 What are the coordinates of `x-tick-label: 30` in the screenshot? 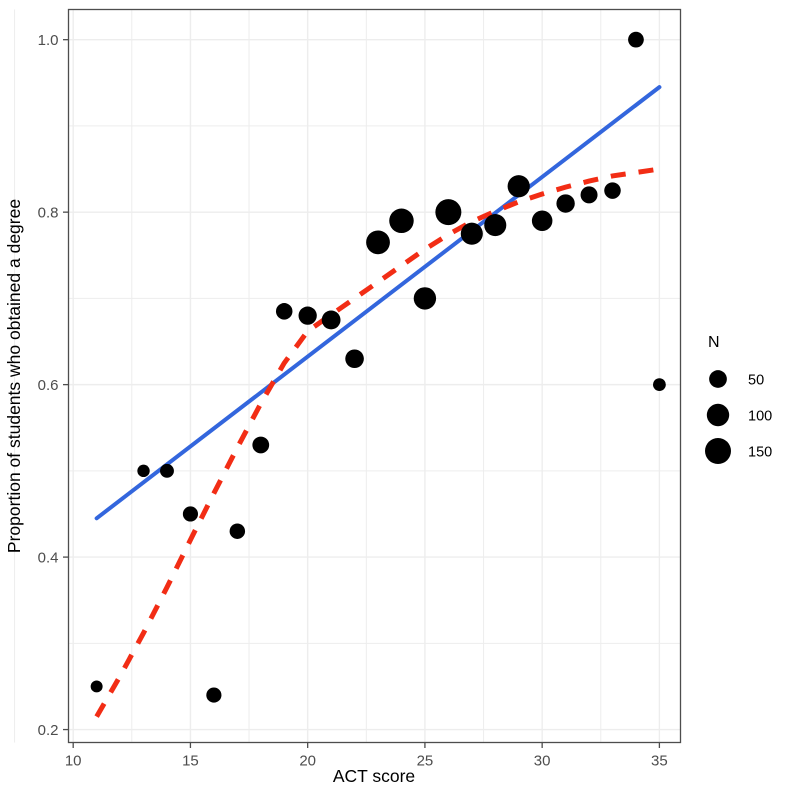 It's located at (542, 761).